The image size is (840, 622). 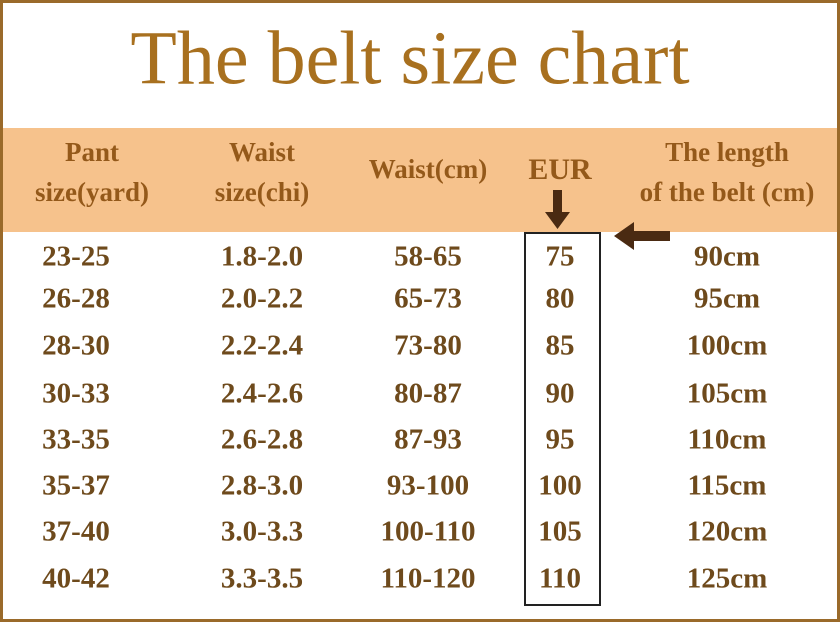 What do you see at coordinates (560, 346) in the screenshot?
I see `table-cell: 85` at bounding box center [560, 346].